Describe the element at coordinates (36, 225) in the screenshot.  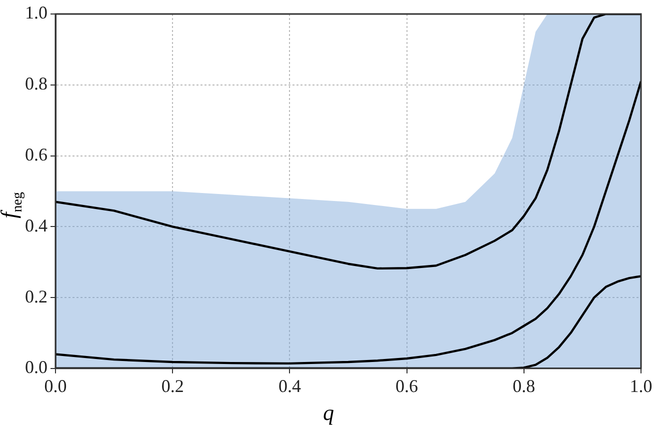
I see `y-tick-label: 0.4` at that location.